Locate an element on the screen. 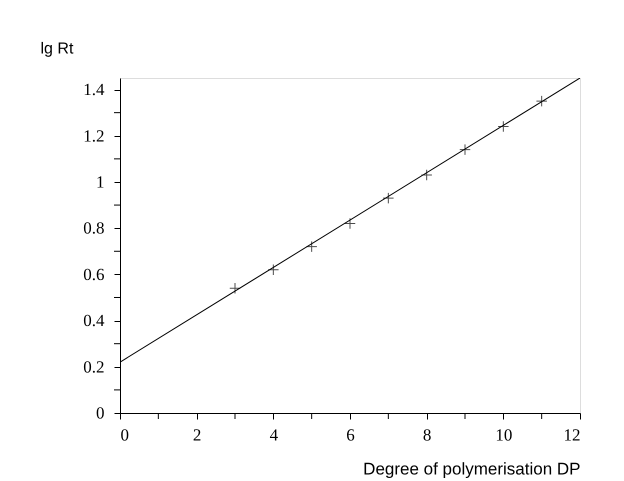 The image size is (624, 481). y-tick-label: 1.4 is located at coordinates (94, 90).